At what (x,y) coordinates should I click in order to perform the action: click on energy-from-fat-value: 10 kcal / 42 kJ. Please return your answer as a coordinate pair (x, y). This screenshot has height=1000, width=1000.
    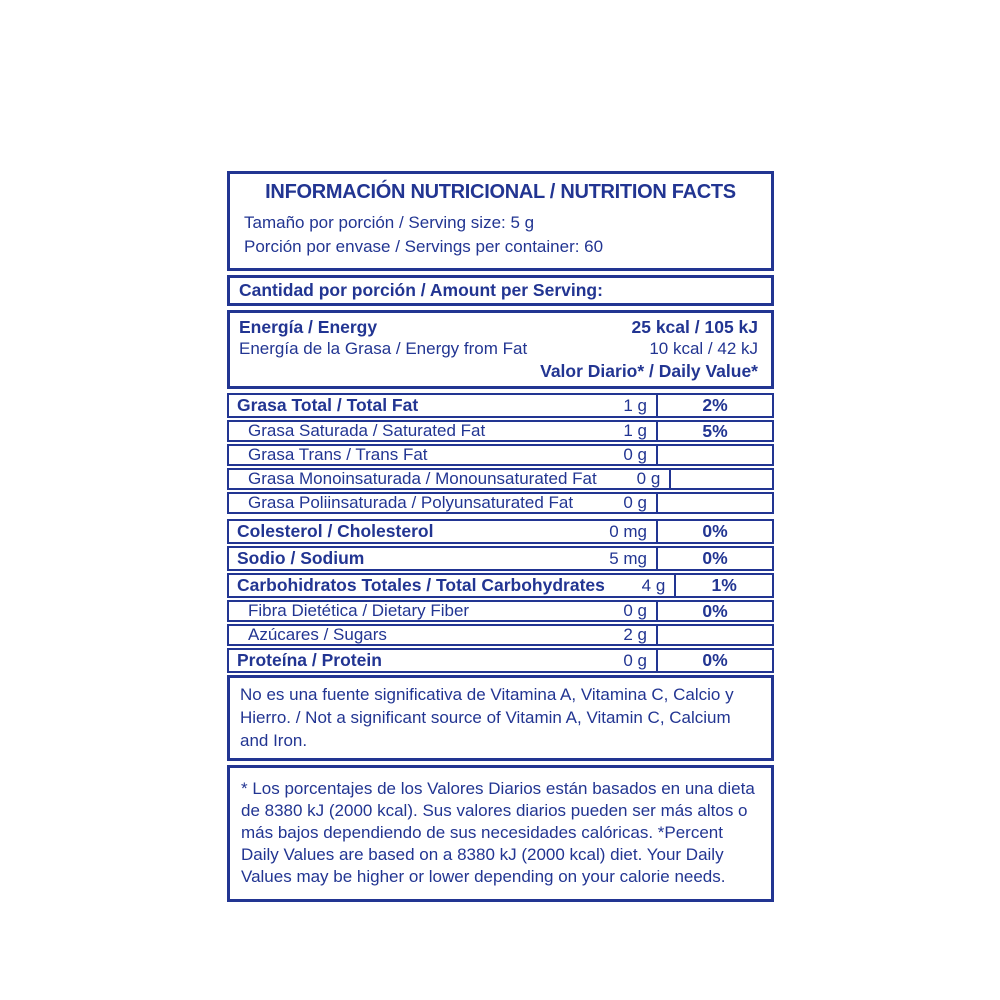
    Looking at the image, I should click on (703, 348).